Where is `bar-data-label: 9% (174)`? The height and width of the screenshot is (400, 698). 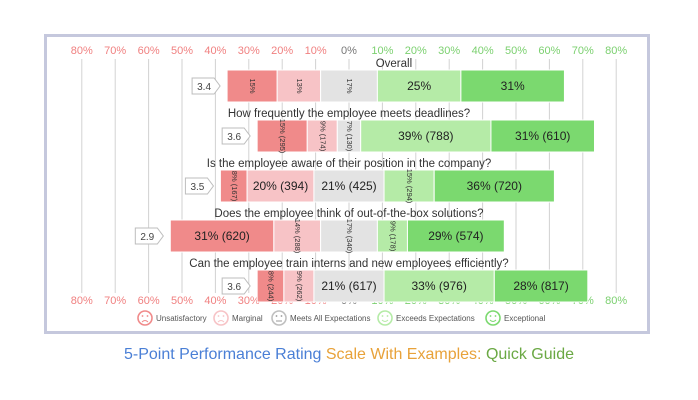 bar-data-label: 9% (174) is located at coordinates (322, 136).